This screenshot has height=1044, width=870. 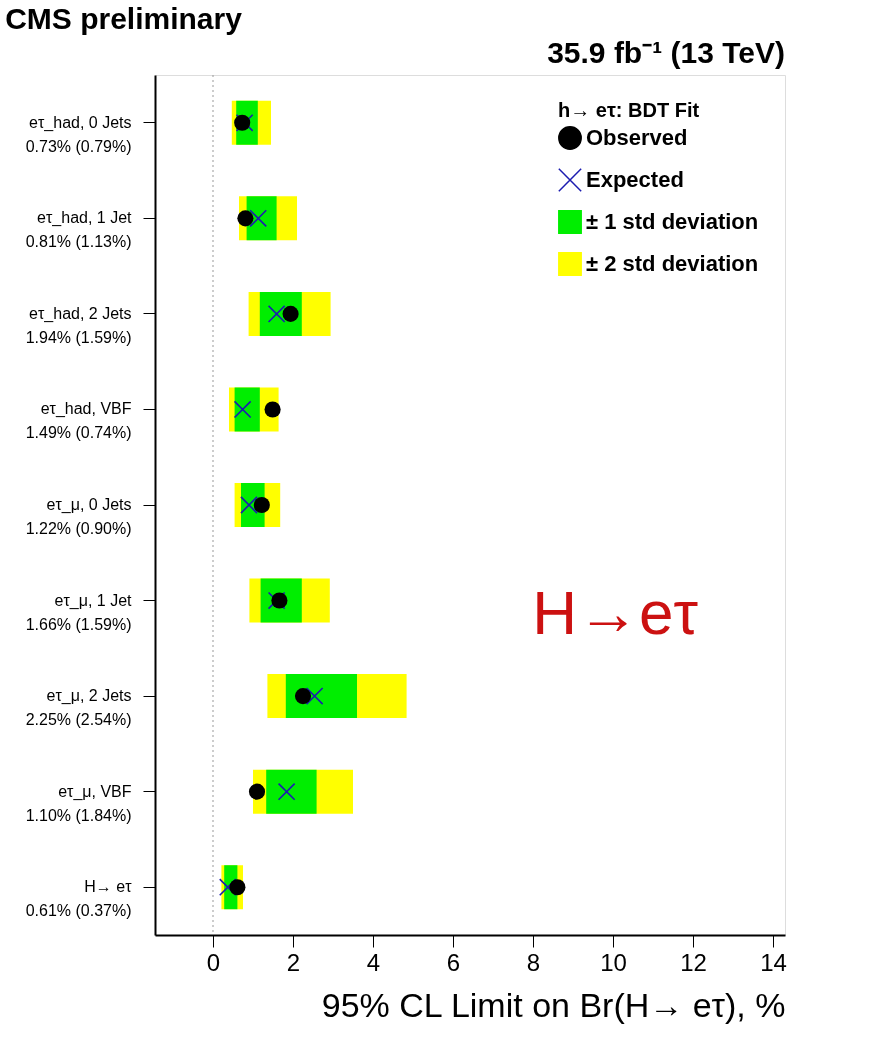 I want to click on y-tick-label: eτ_μ, 1 Jet 1.66% (1.59%), so click(x=79, y=612).